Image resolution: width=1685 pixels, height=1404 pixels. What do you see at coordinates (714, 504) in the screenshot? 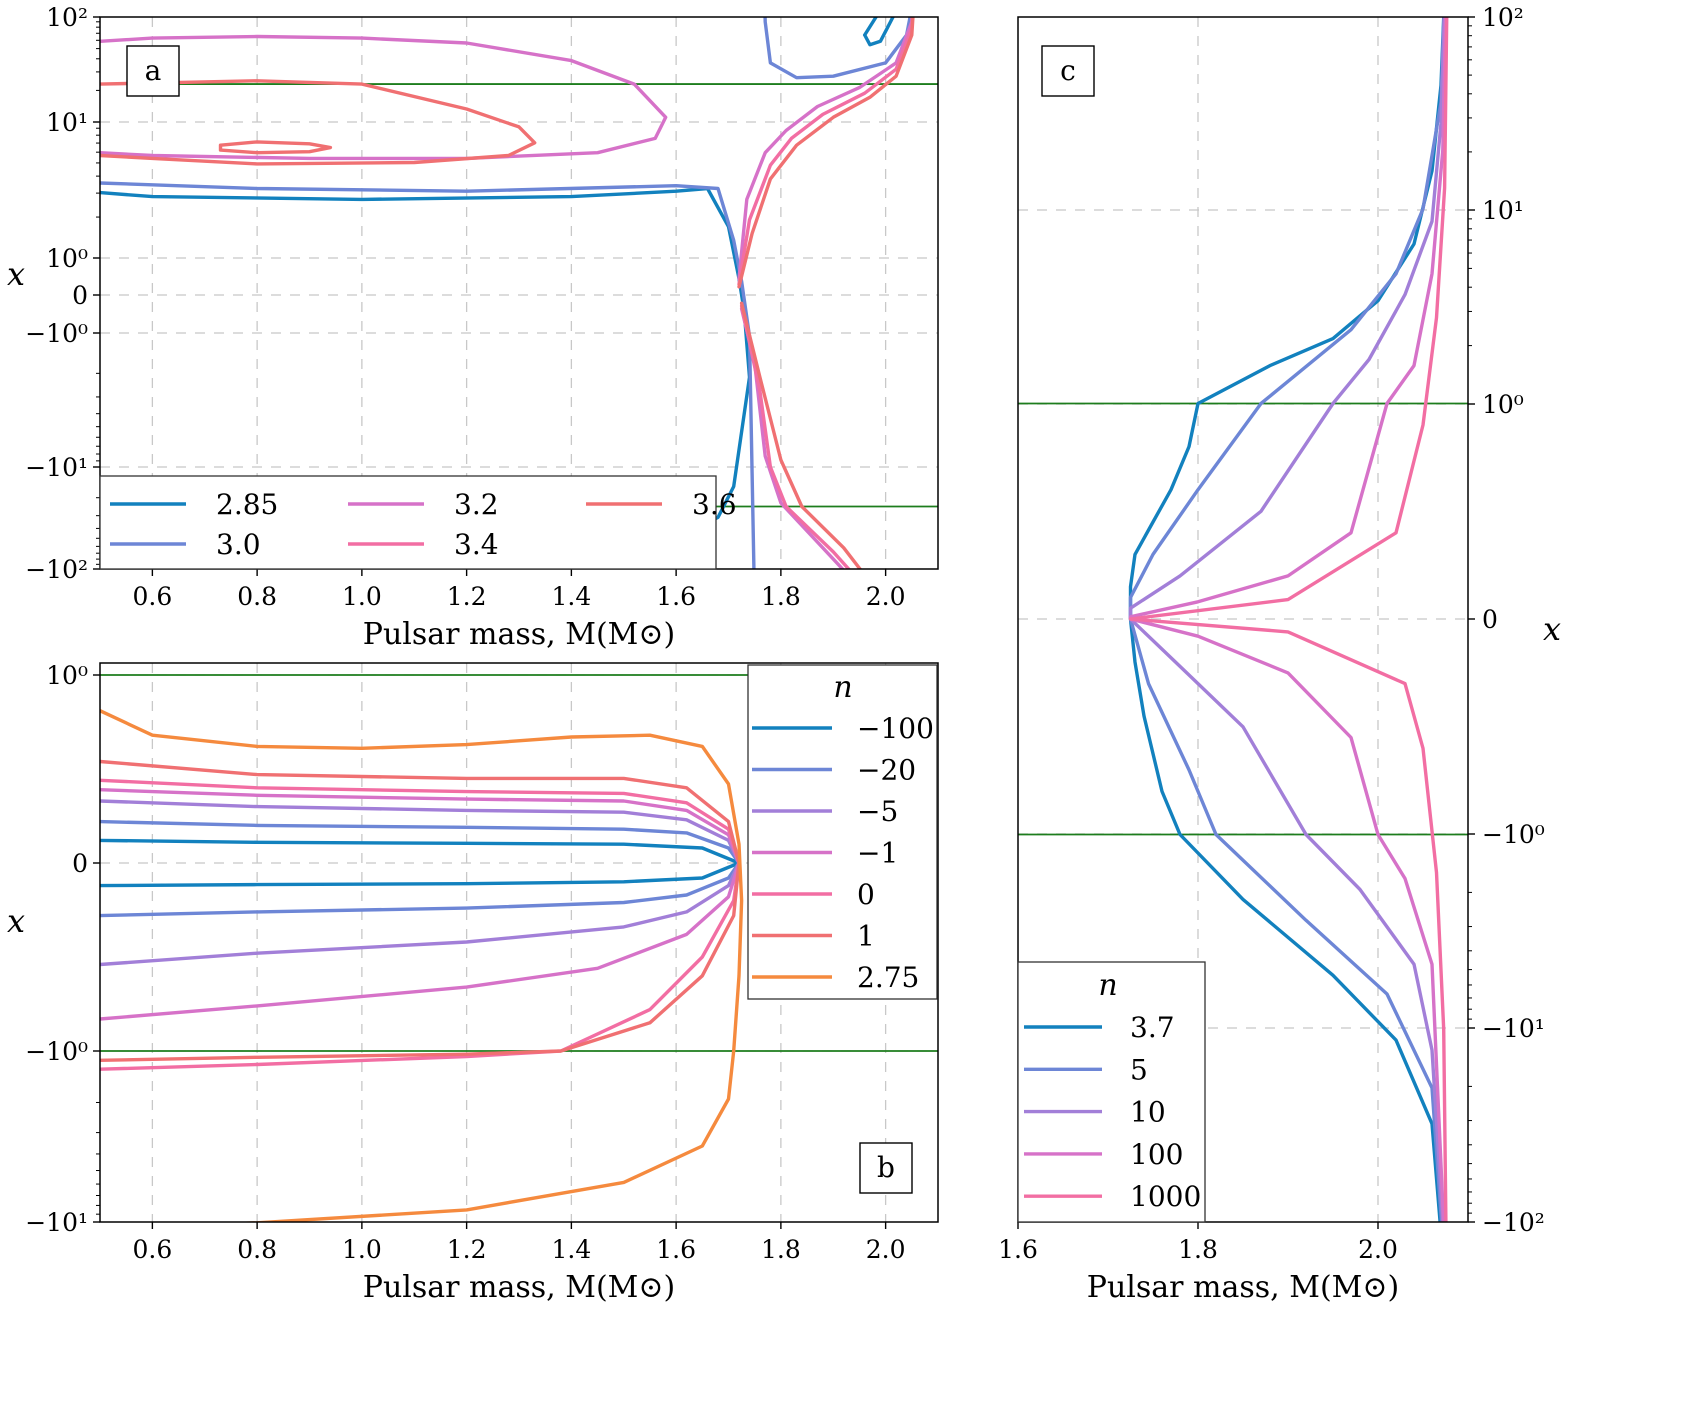
I see `legend-label: 3.6` at bounding box center [714, 504].